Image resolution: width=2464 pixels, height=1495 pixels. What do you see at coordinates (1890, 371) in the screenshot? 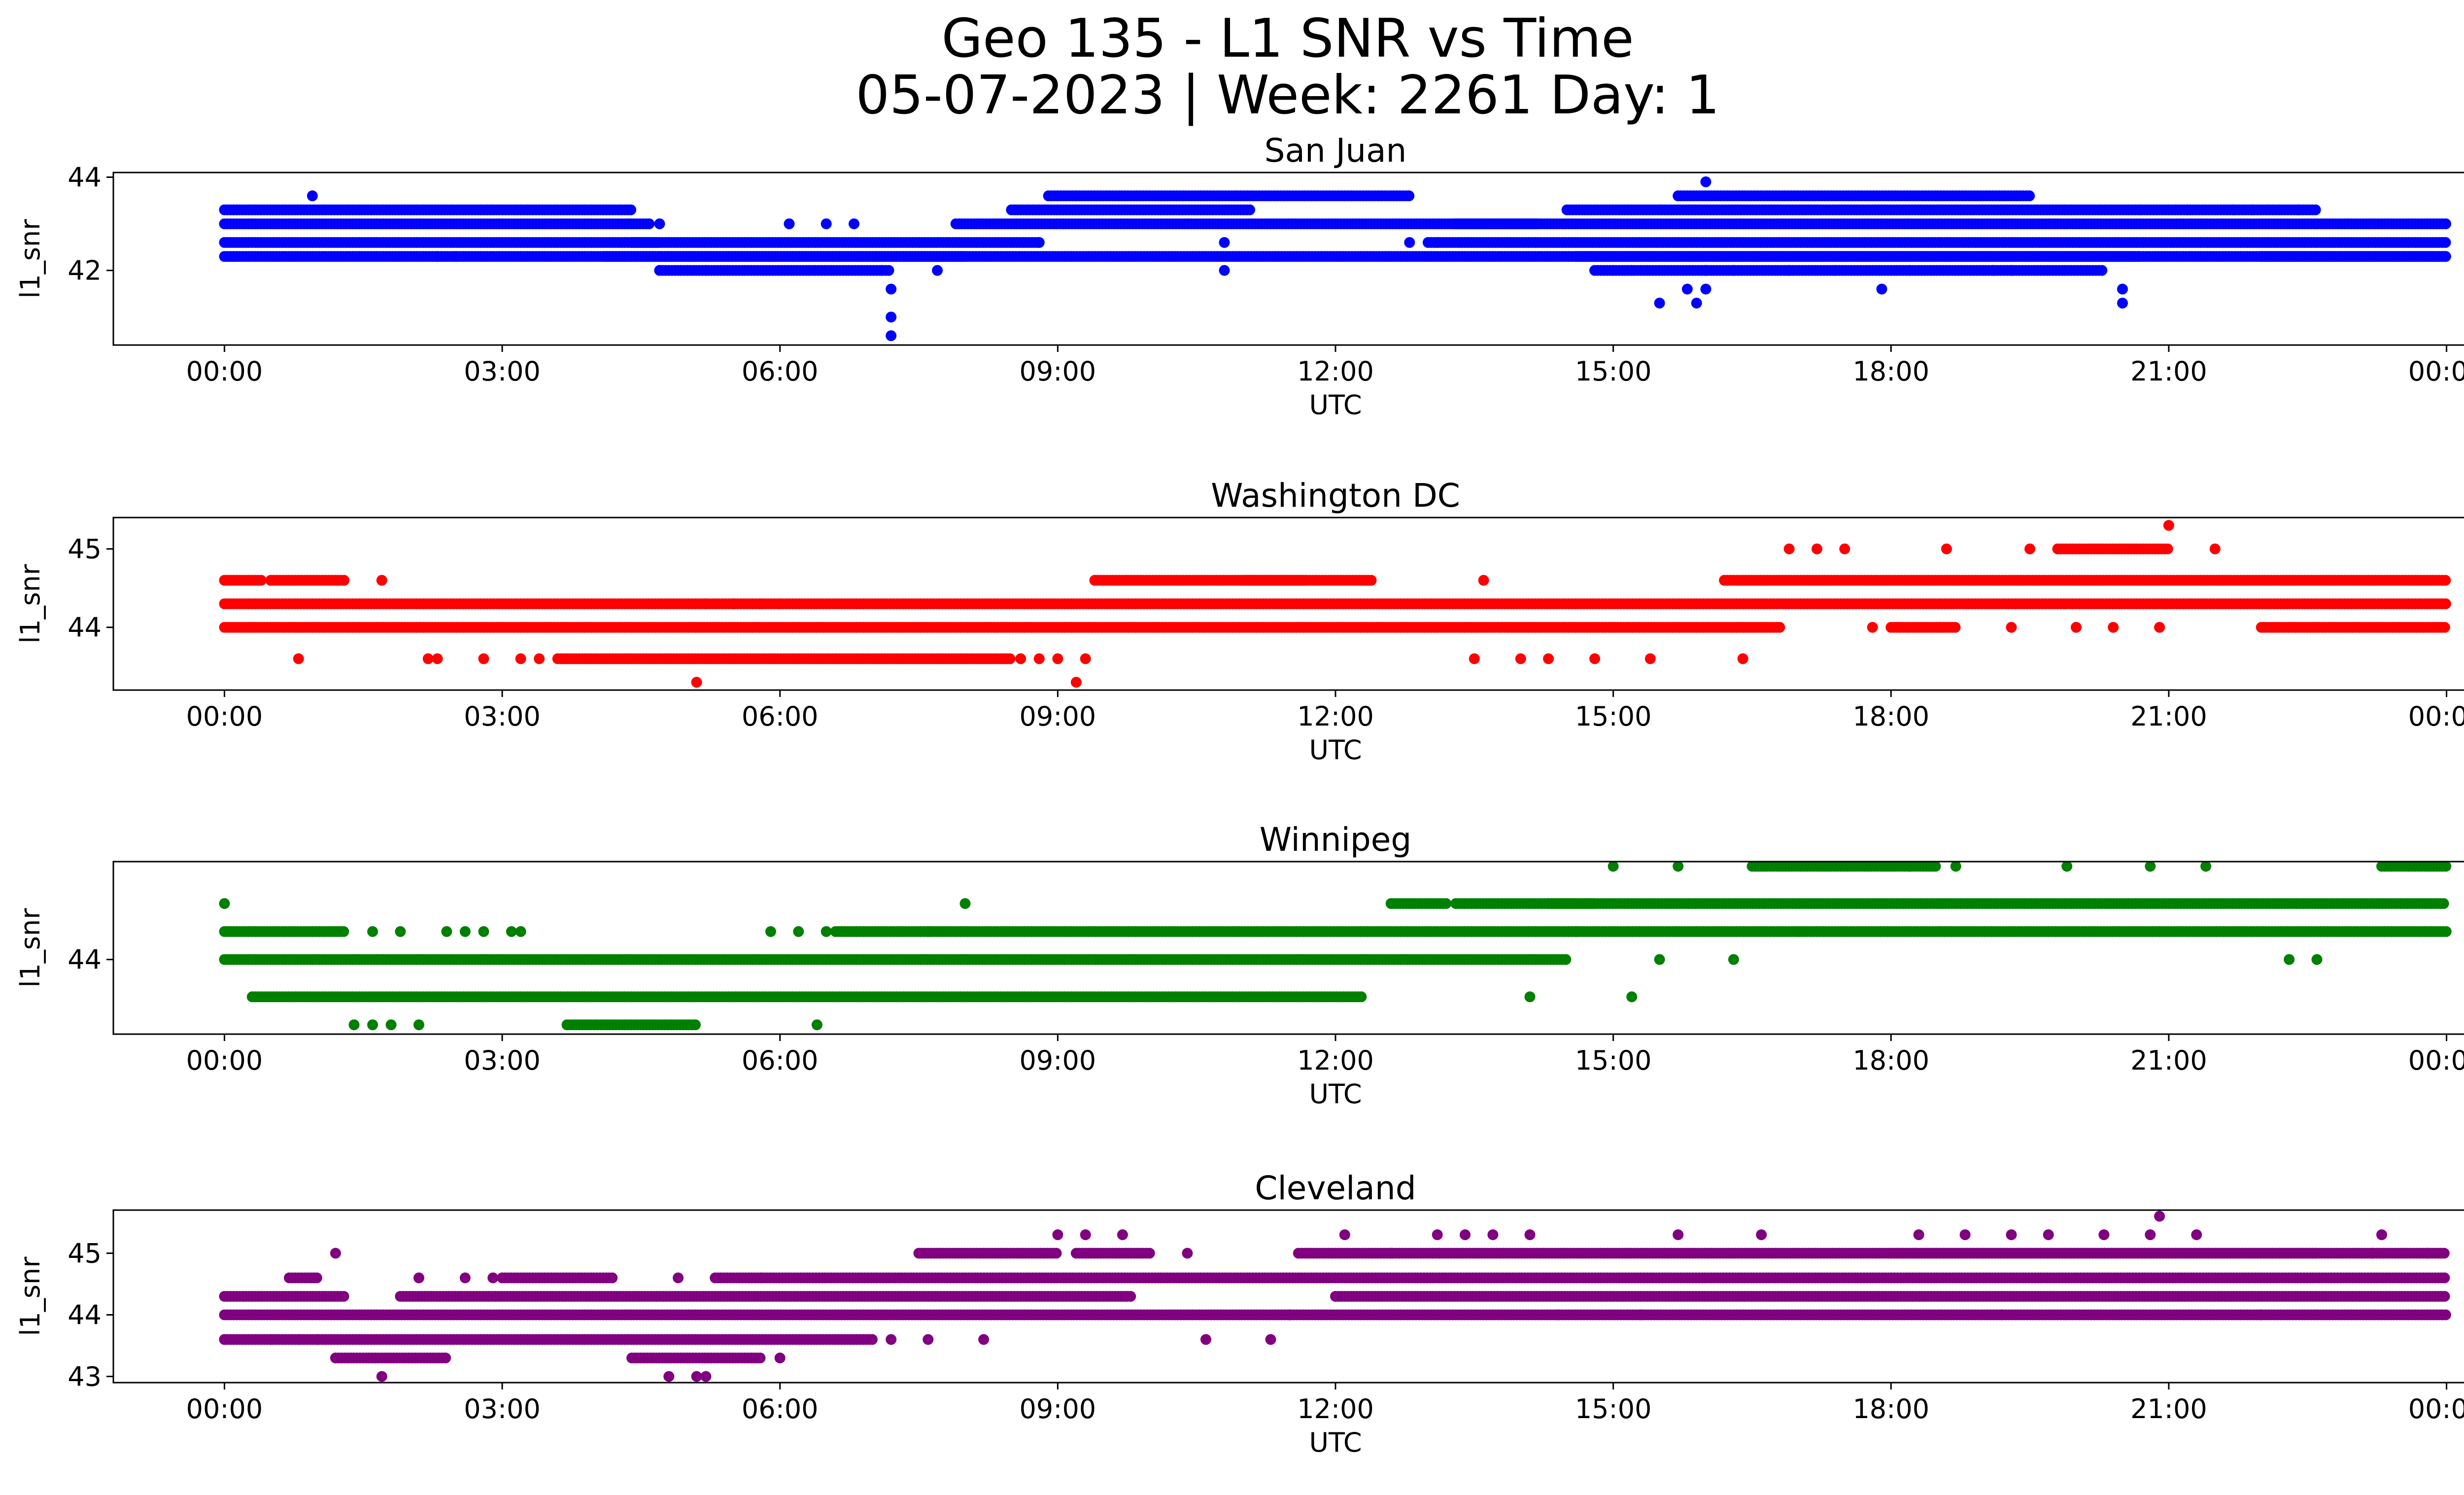
I see `x-tick-label: 18:00` at bounding box center [1890, 371].